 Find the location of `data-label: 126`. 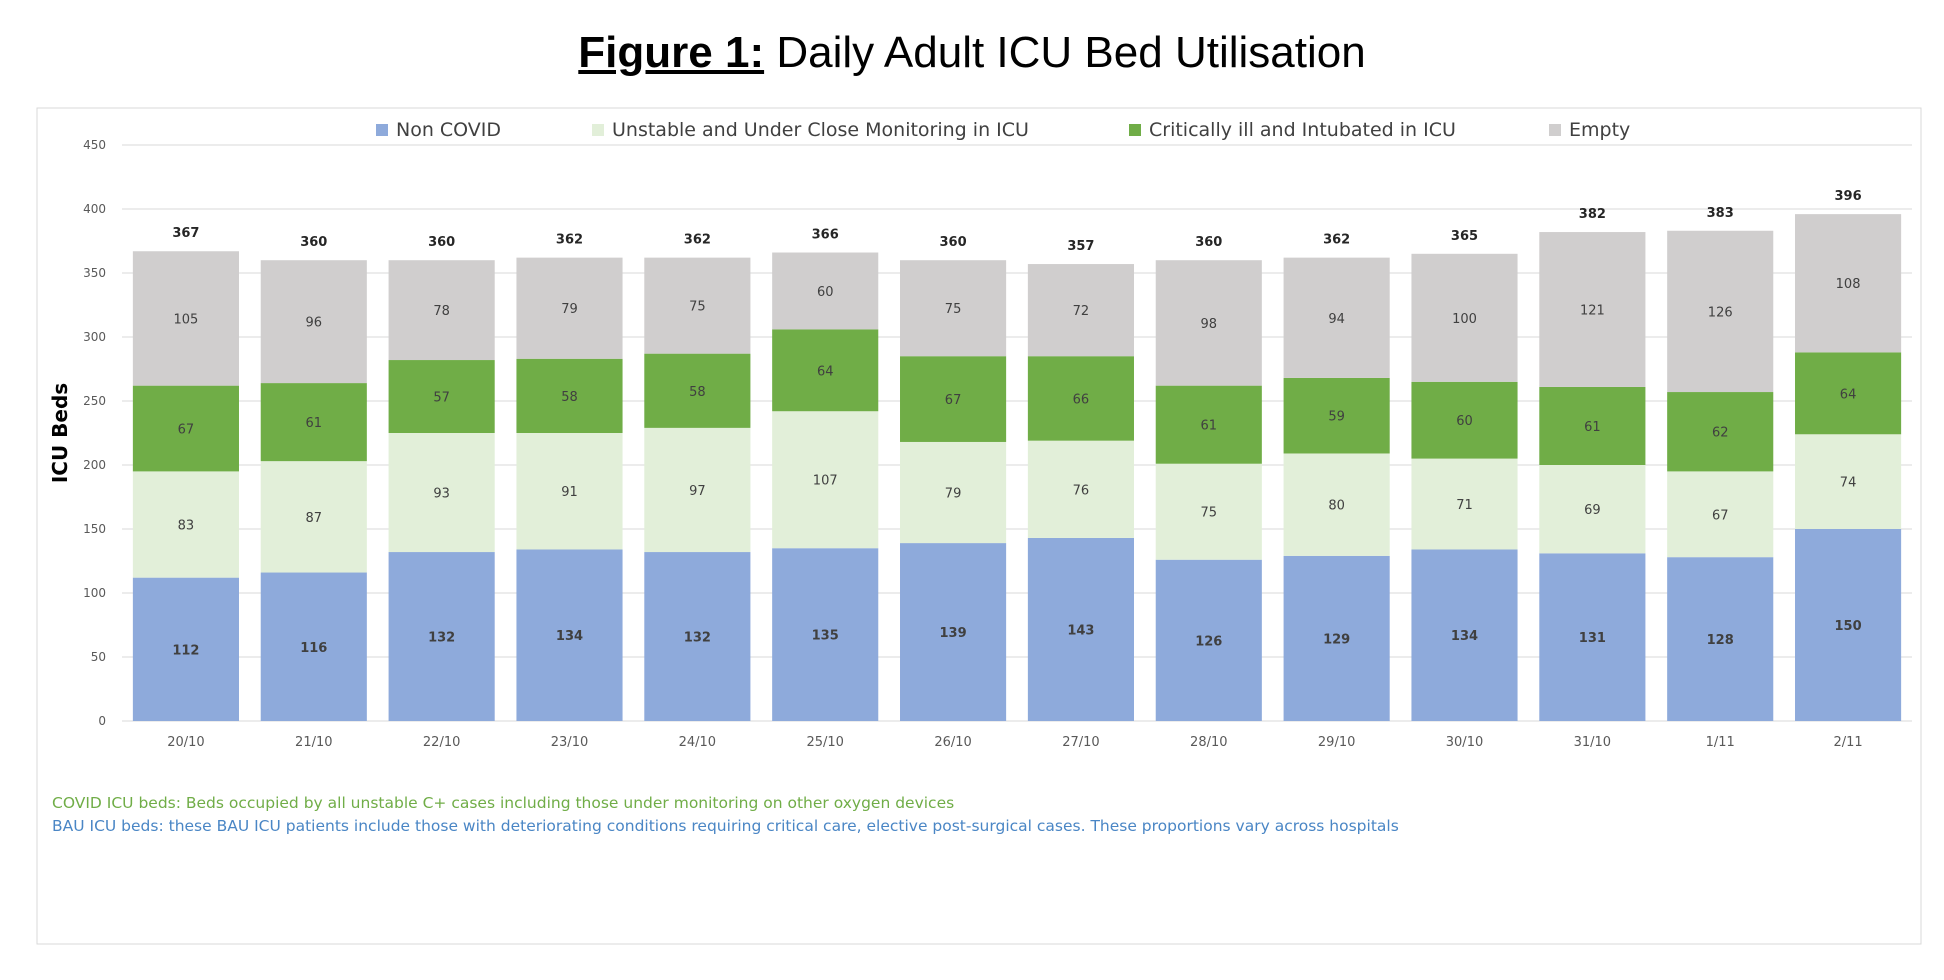

data-label: 126 is located at coordinates (1720, 312).